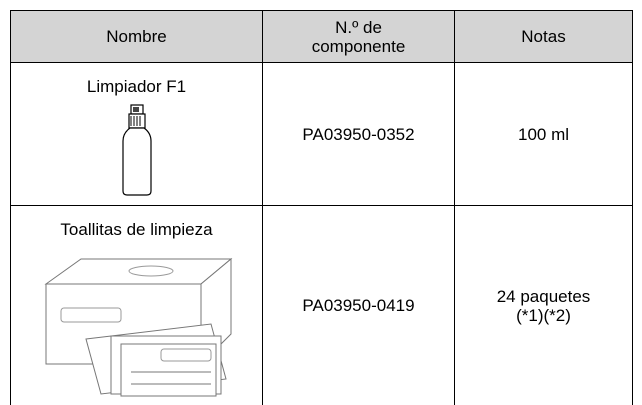 The height and width of the screenshot is (405, 642). What do you see at coordinates (138, 327) in the screenshot?
I see `wipes-box-icon` at bounding box center [138, 327].